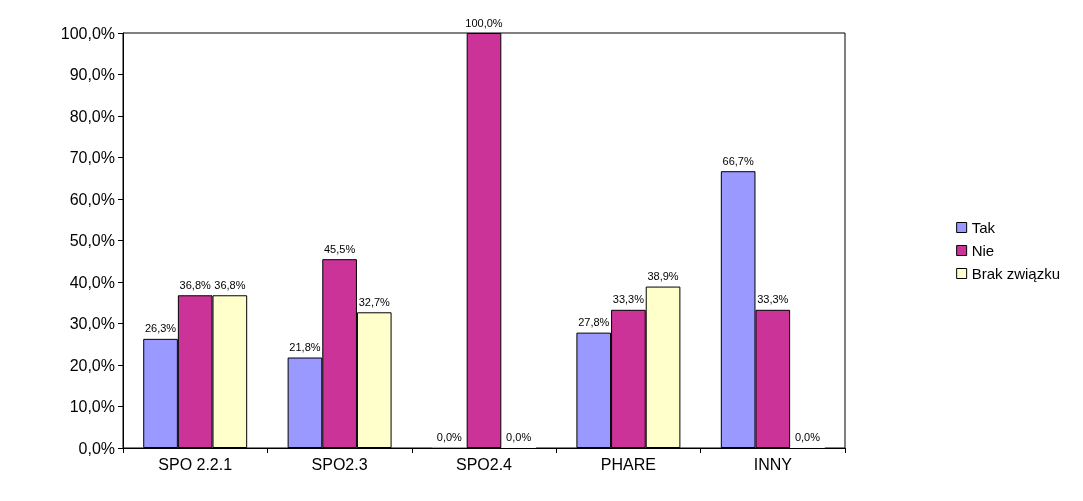 The image size is (1083, 501). Describe the element at coordinates (92, 282) in the screenshot. I see `y-tick-label: 40,0%` at that location.